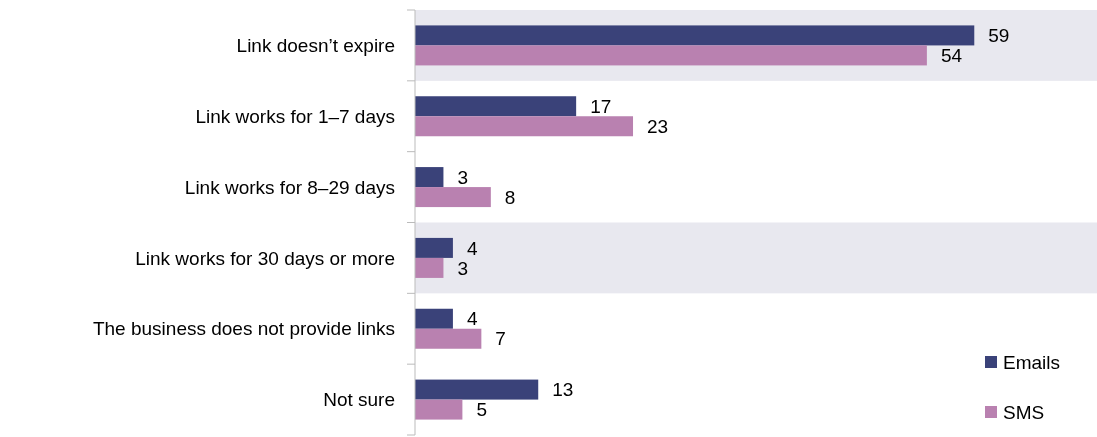  Describe the element at coordinates (951, 56) in the screenshot. I see `data-label: 54` at that location.